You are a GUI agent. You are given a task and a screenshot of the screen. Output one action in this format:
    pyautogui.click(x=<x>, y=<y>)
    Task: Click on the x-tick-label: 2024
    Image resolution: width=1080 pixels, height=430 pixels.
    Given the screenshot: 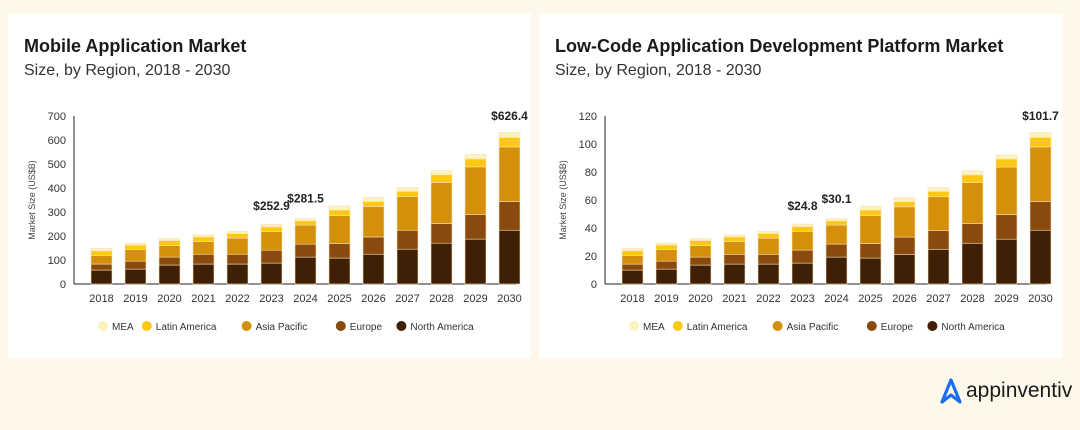 What is the action you would take?
    pyautogui.click(x=305, y=299)
    